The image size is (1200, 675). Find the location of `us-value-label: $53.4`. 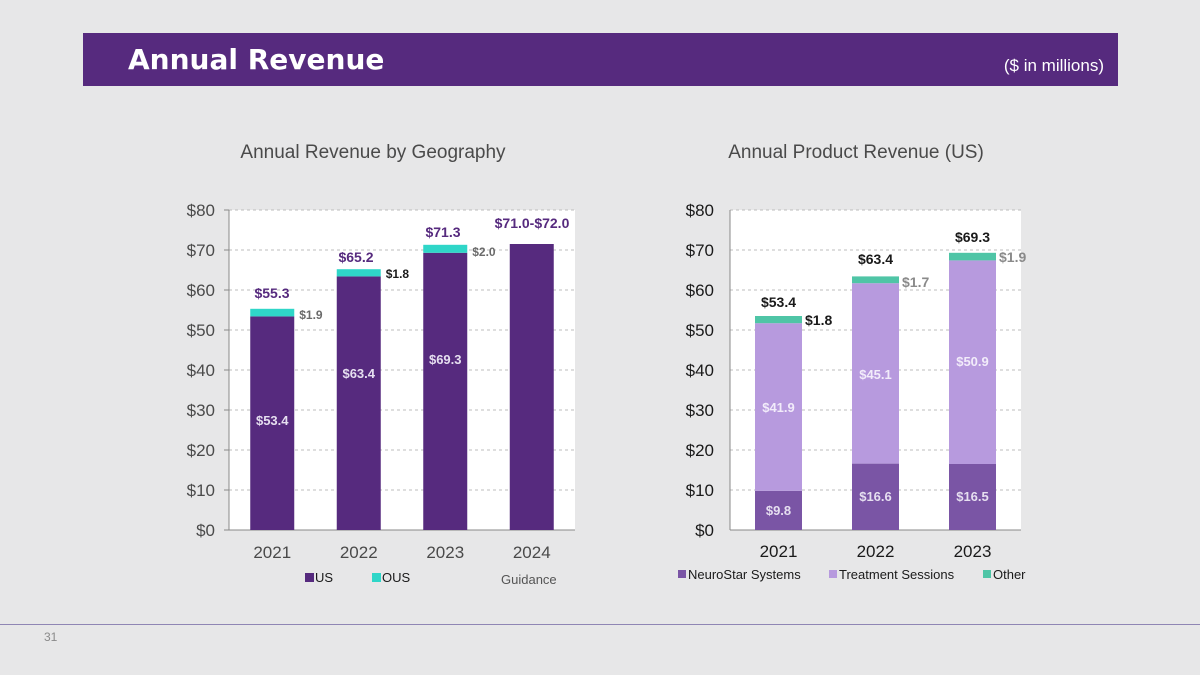

us-value-label: $53.4 is located at coordinates (272, 420).